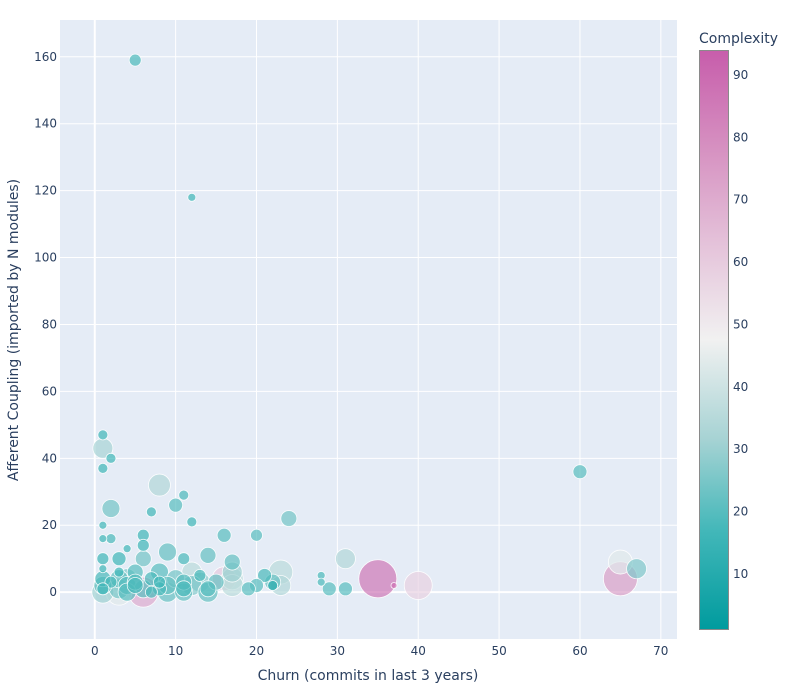  I want to click on colorbar-tick-label: 70, so click(740, 200).